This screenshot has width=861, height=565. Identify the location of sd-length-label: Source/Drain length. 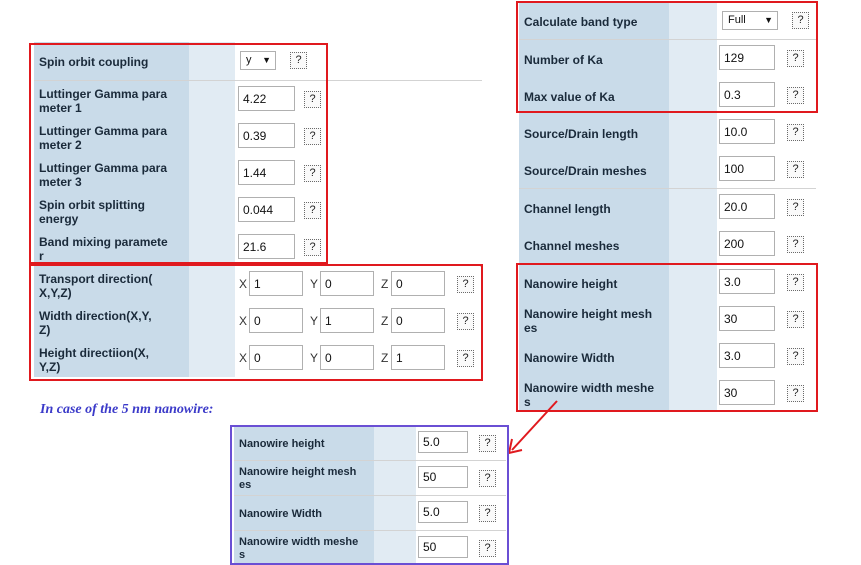
(594, 132).